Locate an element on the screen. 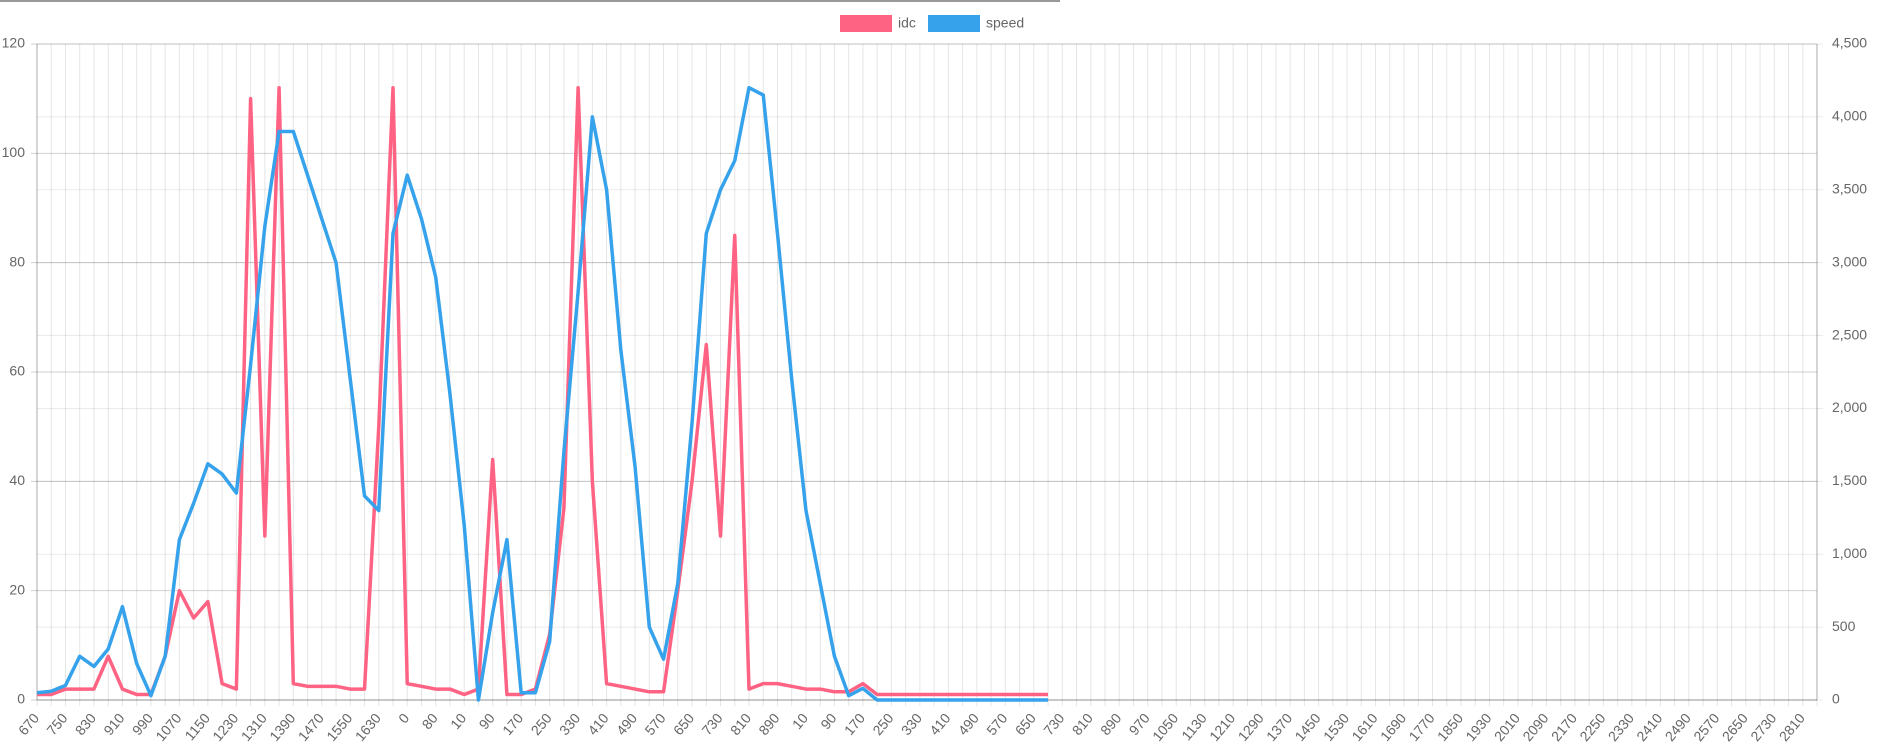 Image resolution: width=1887 pixels, height=755 pixels. x-tick-label: 2250 is located at coordinates (1592, 727).